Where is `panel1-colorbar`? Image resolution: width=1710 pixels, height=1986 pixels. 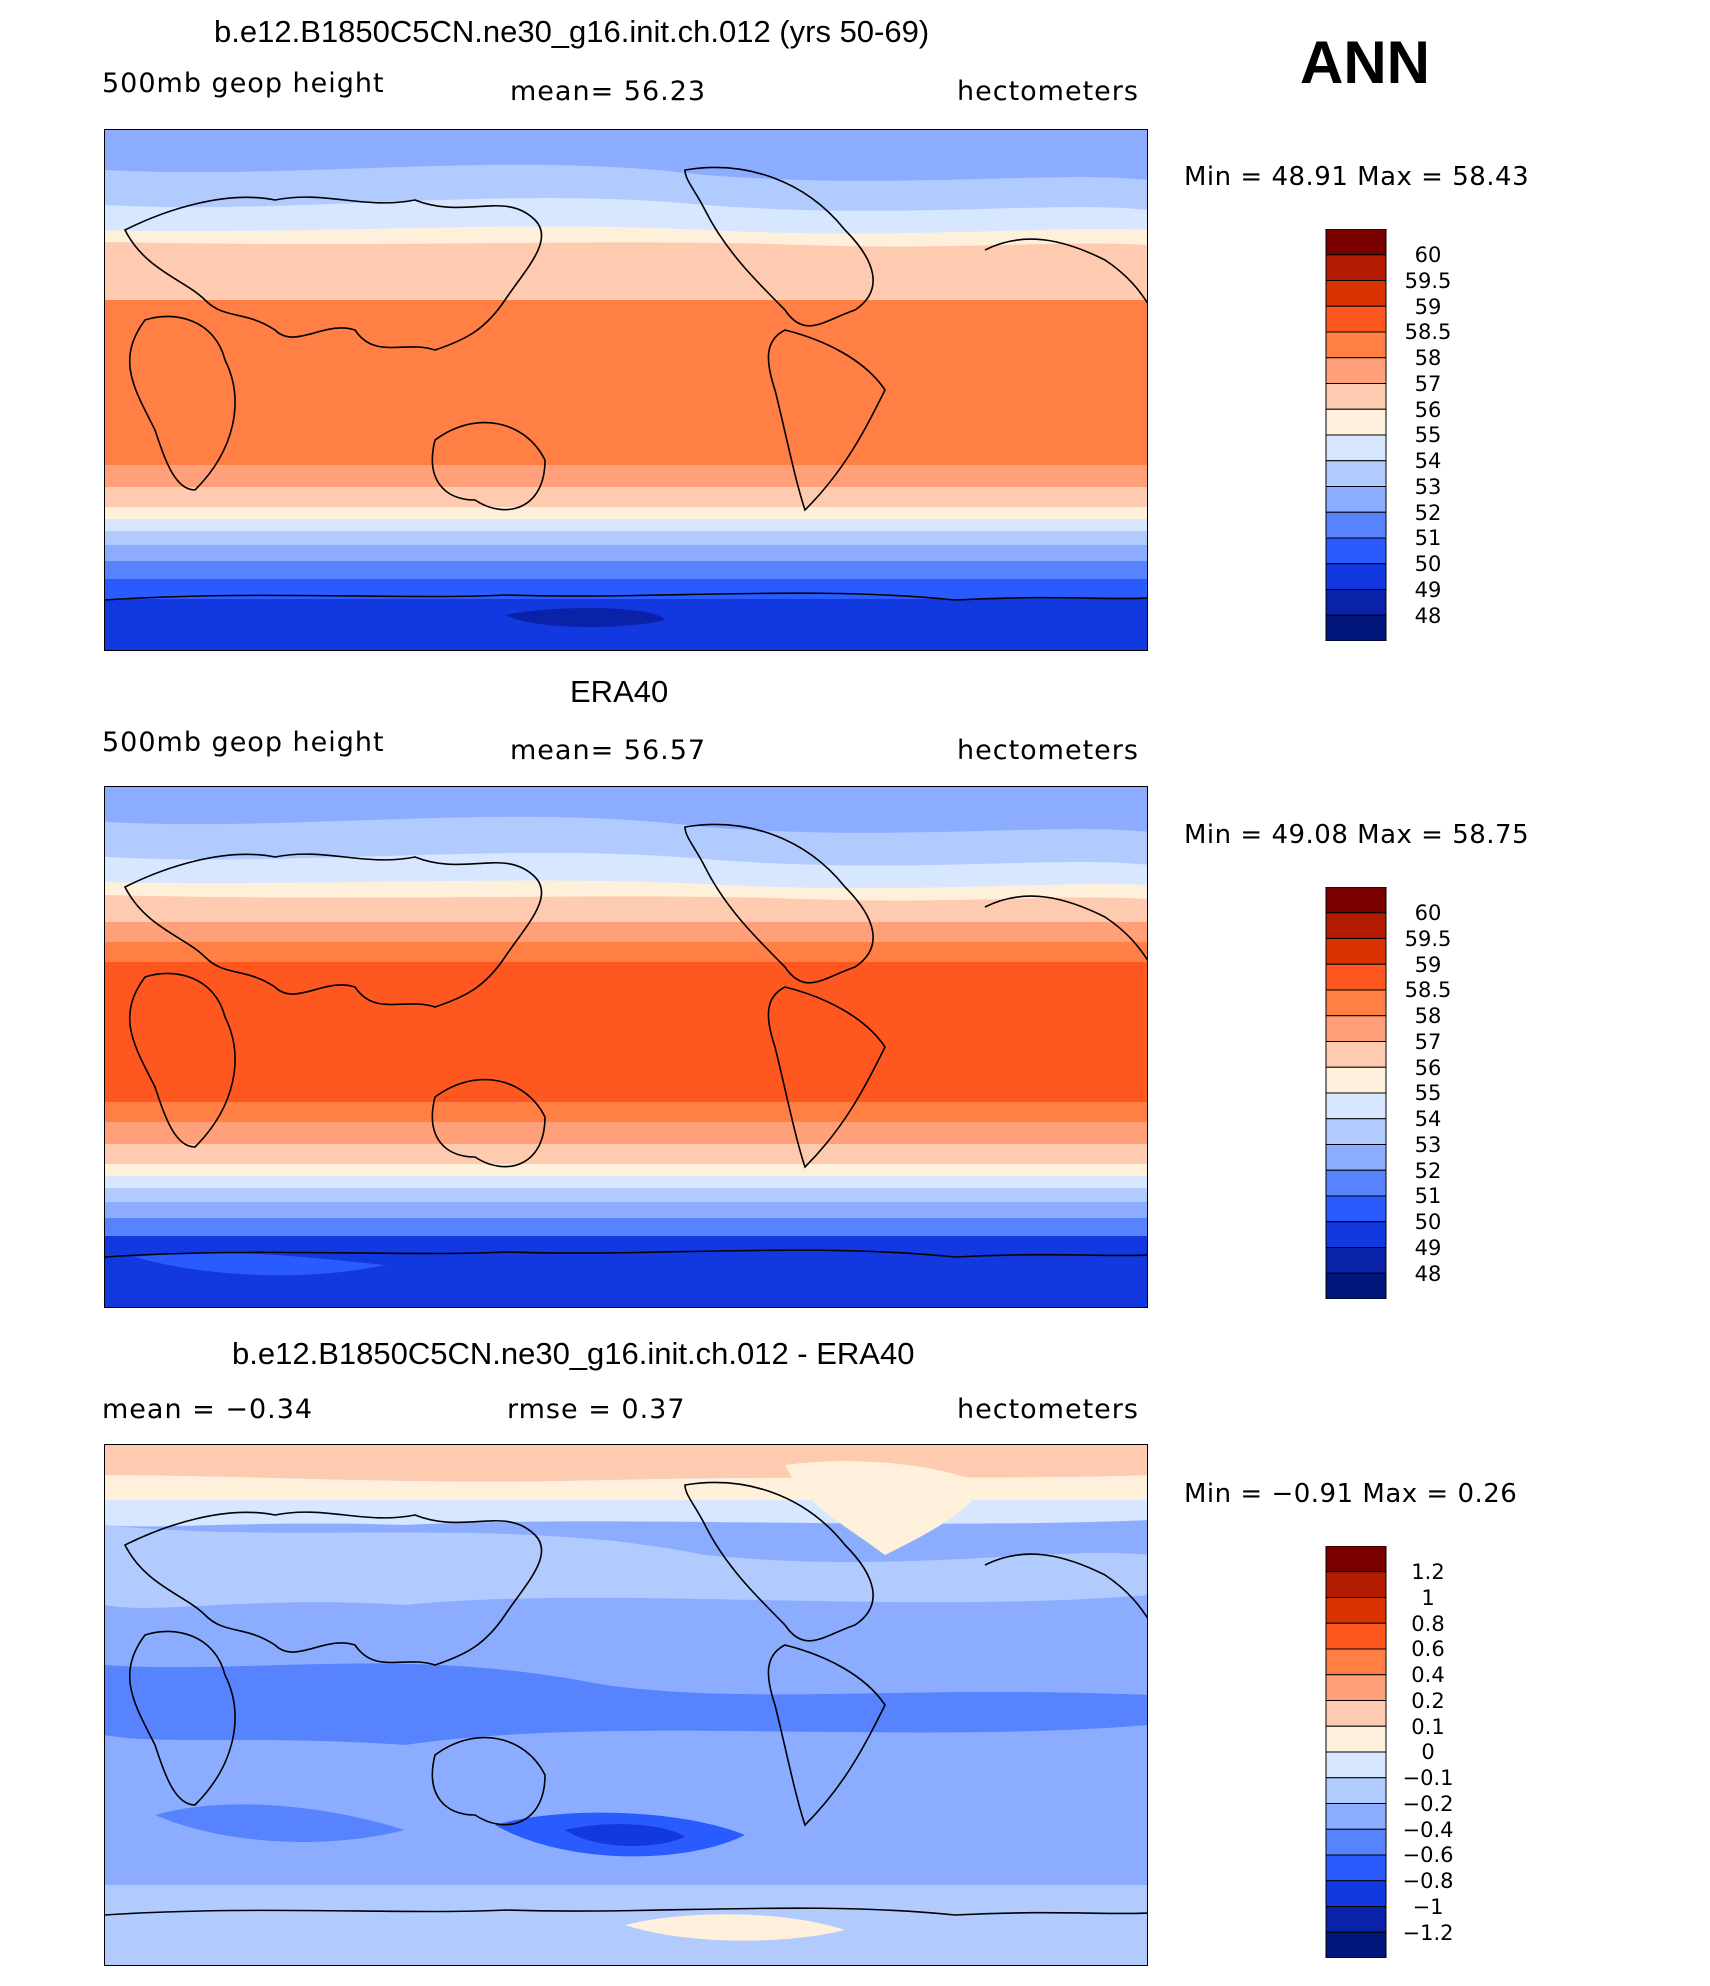 panel1-colorbar is located at coordinates (1356, 437).